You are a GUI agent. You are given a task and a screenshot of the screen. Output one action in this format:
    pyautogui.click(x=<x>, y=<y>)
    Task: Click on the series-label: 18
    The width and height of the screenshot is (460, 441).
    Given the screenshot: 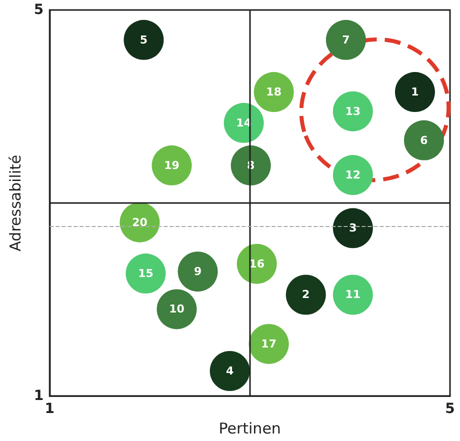 What is the action you would take?
    pyautogui.click(x=274, y=92)
    